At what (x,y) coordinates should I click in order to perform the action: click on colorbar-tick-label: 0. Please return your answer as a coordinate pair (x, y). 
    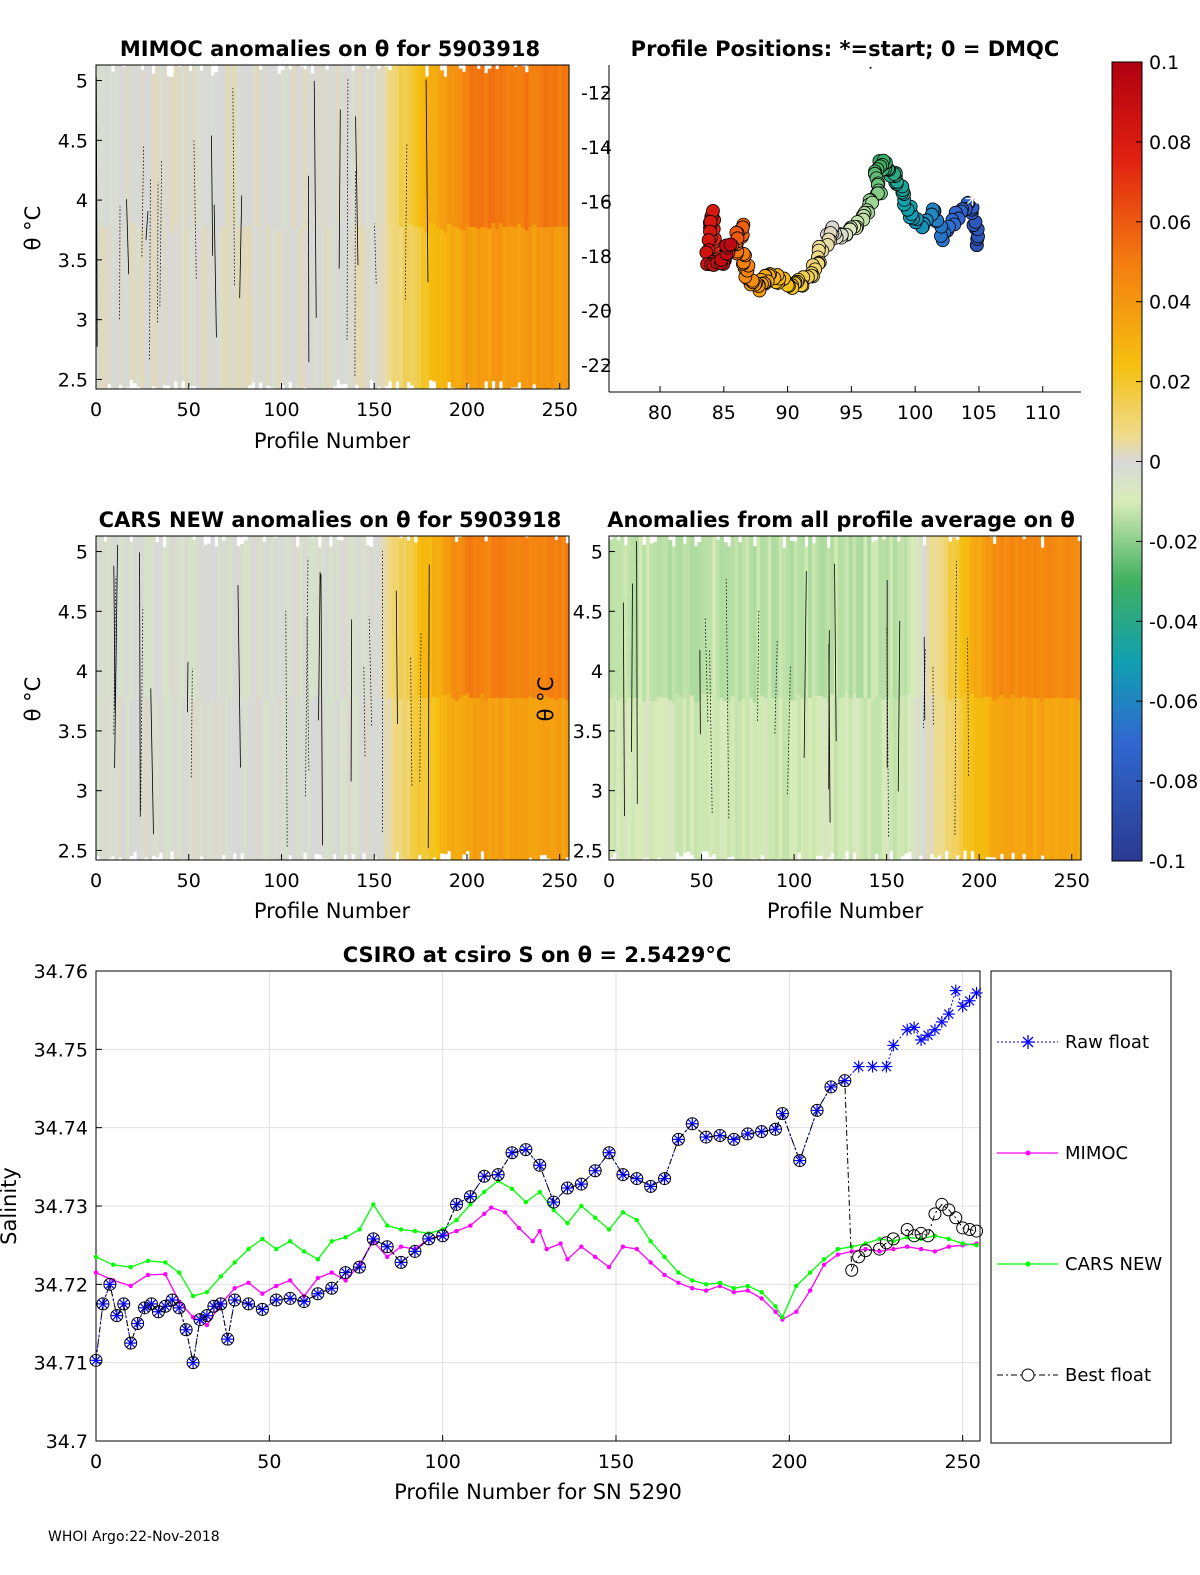
    Looking at the image, I should click on (1155, 463).